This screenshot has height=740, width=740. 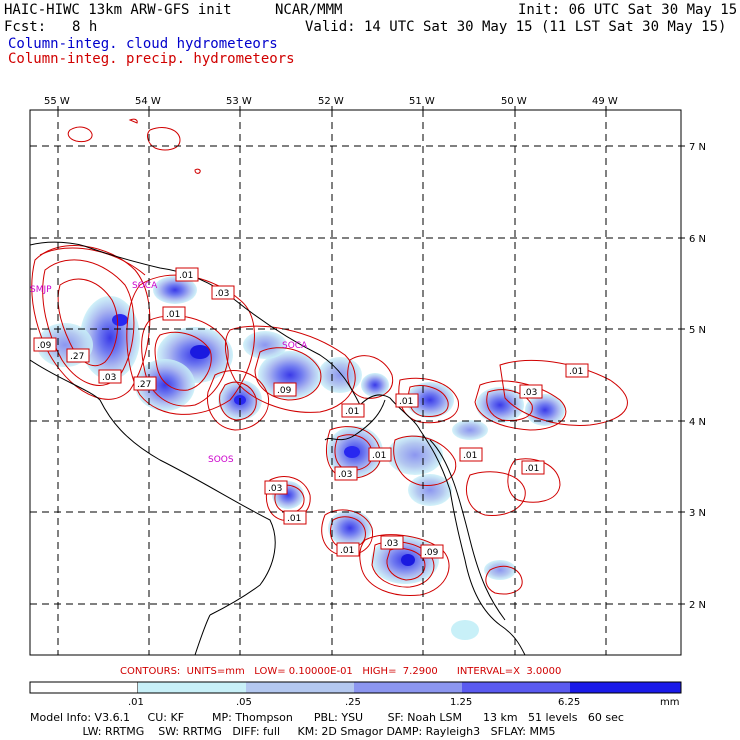 What do you see at coordinates (136, 702) in the screenshot?
I see `colorbar-tick: .01` at bounding box center [136, 702].